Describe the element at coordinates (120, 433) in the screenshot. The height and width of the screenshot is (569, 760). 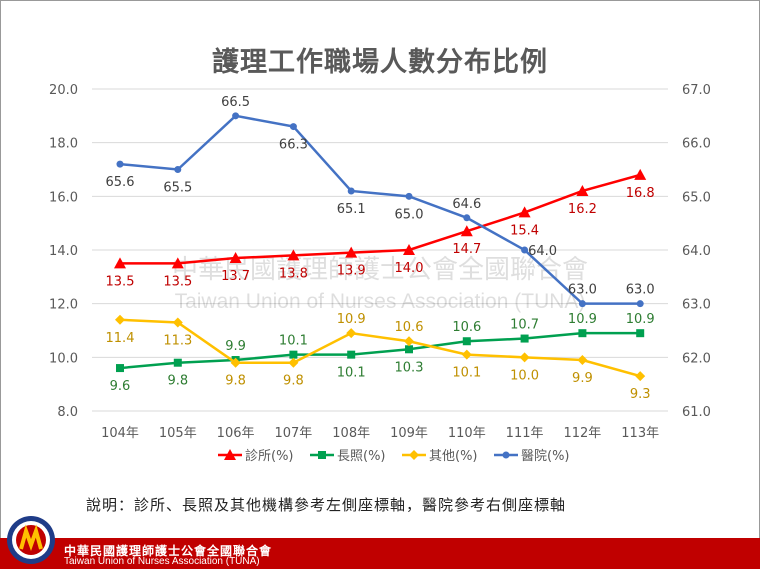
I see `x-axis-tick: 104年` at that location.